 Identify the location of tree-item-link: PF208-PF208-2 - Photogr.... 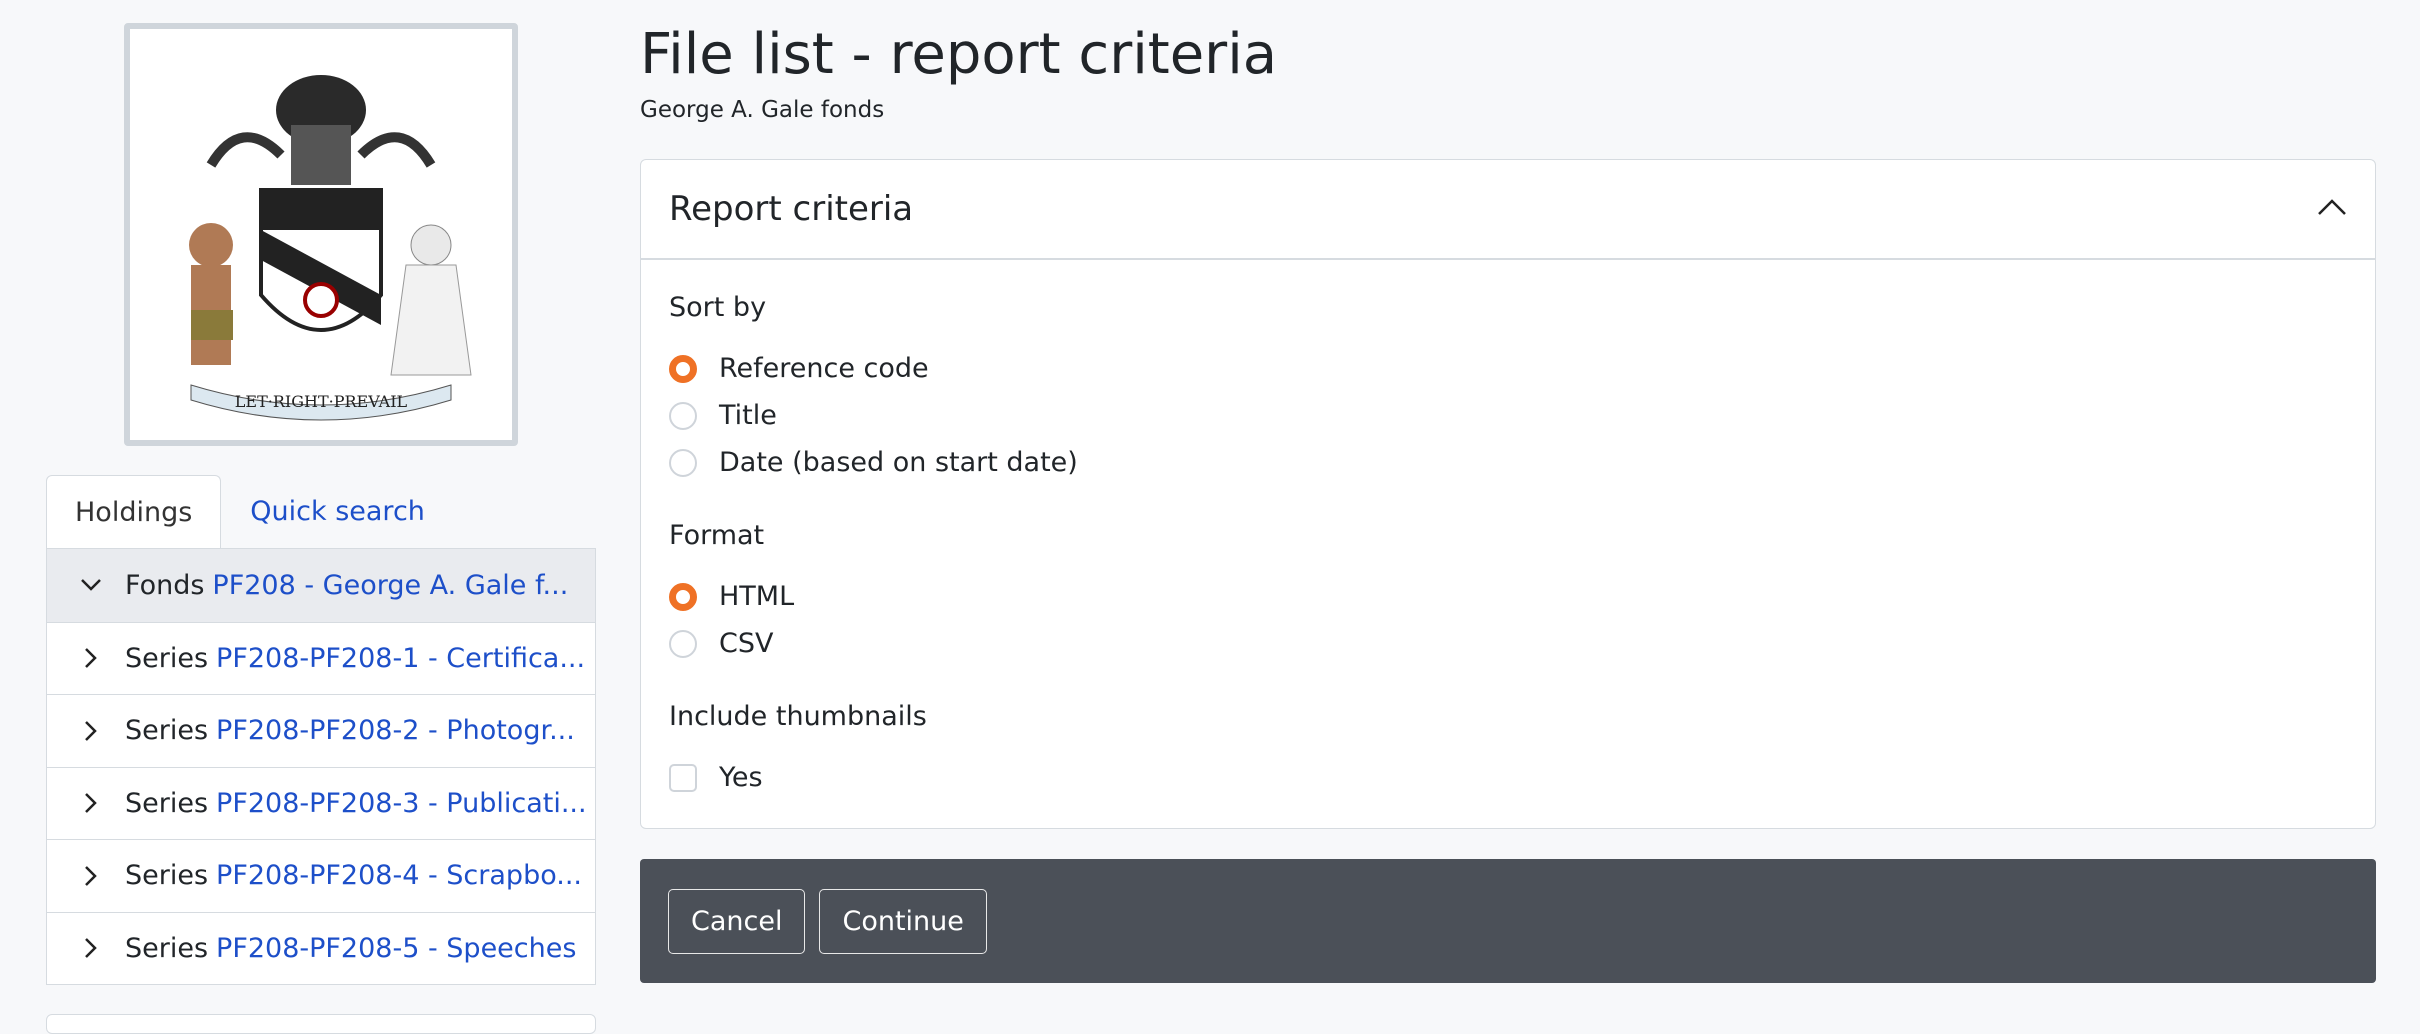
(395, 731).